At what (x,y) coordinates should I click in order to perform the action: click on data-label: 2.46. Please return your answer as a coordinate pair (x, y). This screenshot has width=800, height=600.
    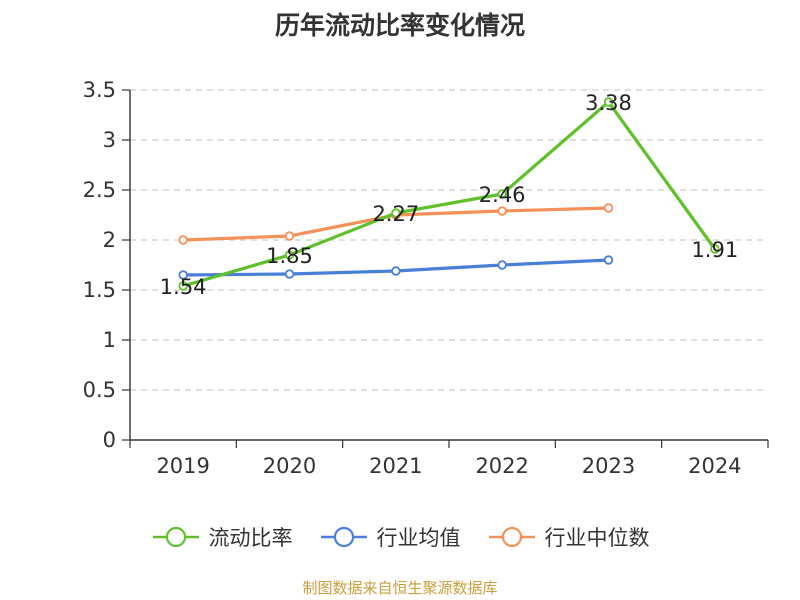
    Looking at the image, I should click on (502, 195).